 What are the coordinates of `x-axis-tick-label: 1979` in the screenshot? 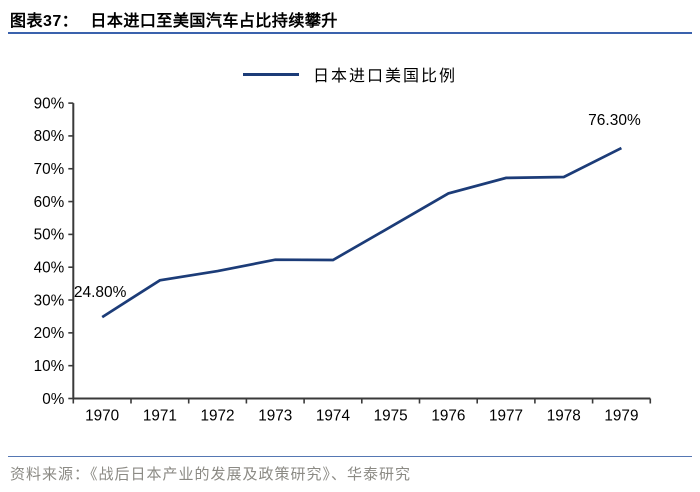 It's located at (621, 416).